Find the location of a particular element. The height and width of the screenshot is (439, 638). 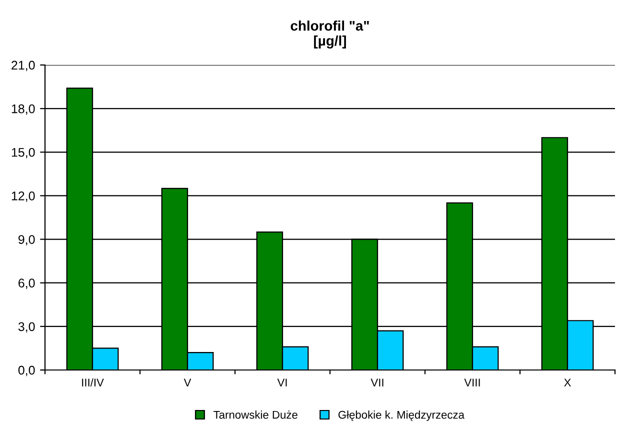

x-tick-label: X is located at coordinates (567, 382).